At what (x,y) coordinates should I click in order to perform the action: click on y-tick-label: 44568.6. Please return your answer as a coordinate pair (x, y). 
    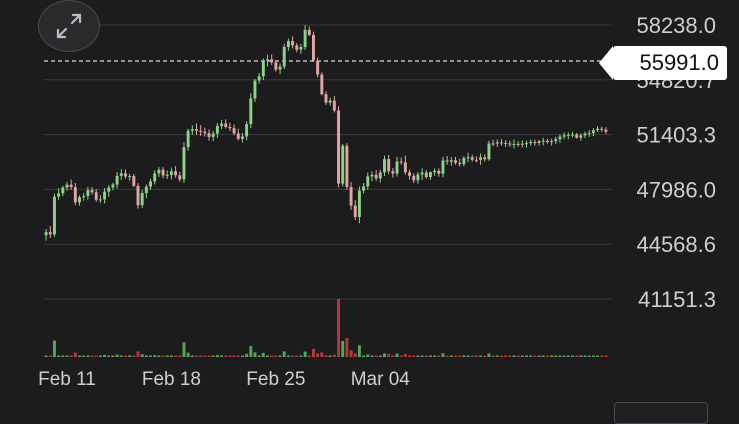
    Looking at the image, I should click on (676, 244).